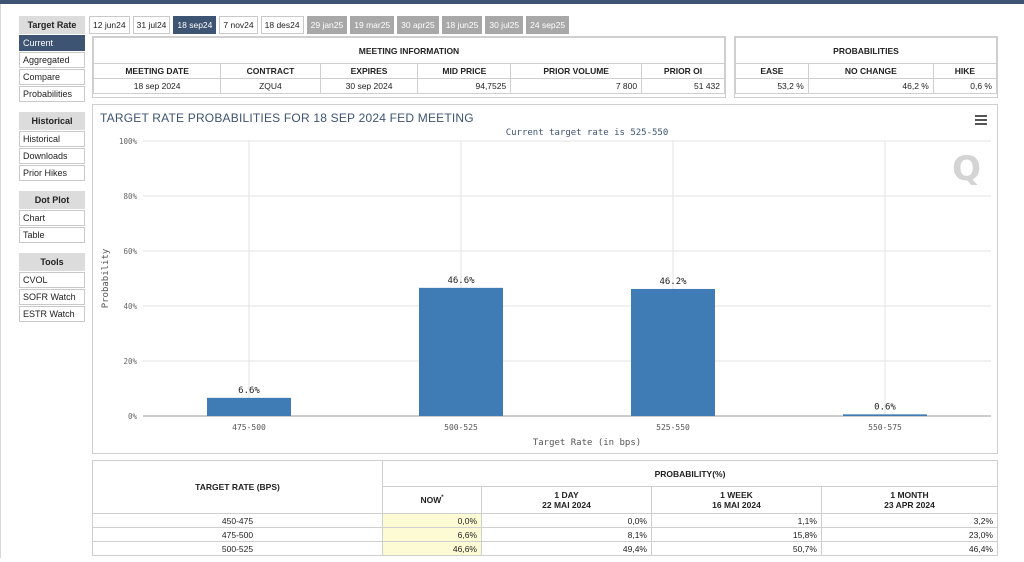 This screenshot has width=1024, height=562. What do you see at coordinates (548, 25) in the screenshot?
I see `tab-24-sep25: 24 sep25` at bounding box center [548, 25].